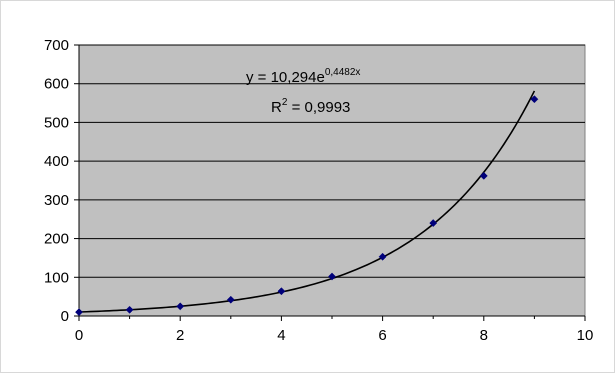 Image resolution: width=616 pixels, height=379 pixels. Describe the element at coordinates (318, 107) in the screenshot. I see `r2-value: = 0,9993` at that location.